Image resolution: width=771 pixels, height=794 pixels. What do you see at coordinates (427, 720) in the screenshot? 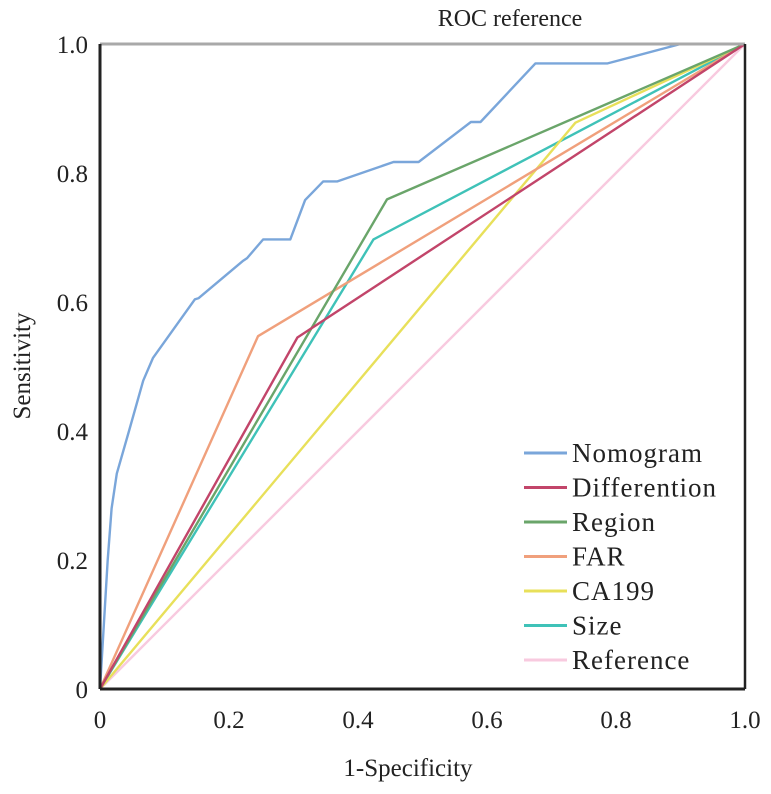
I see `x-tick-labels: 0 0.2 0.4 0.6 0.8 1.0` at bounding box center [427, 720].